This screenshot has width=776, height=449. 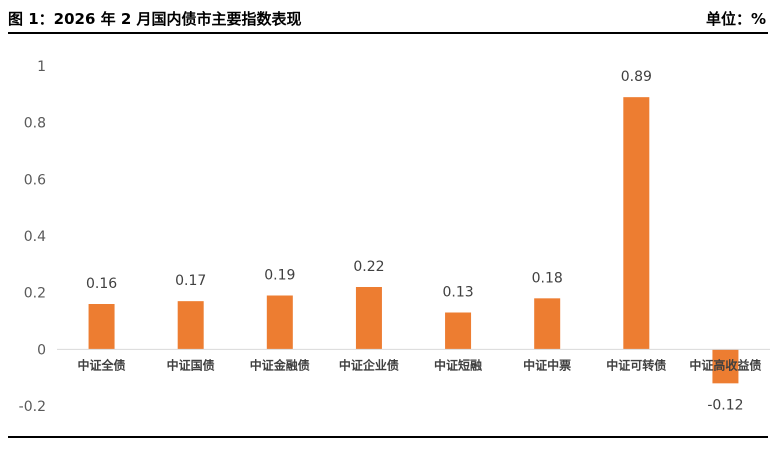 I want to click on category-label: 中证中票, so click(x=547, y=364).